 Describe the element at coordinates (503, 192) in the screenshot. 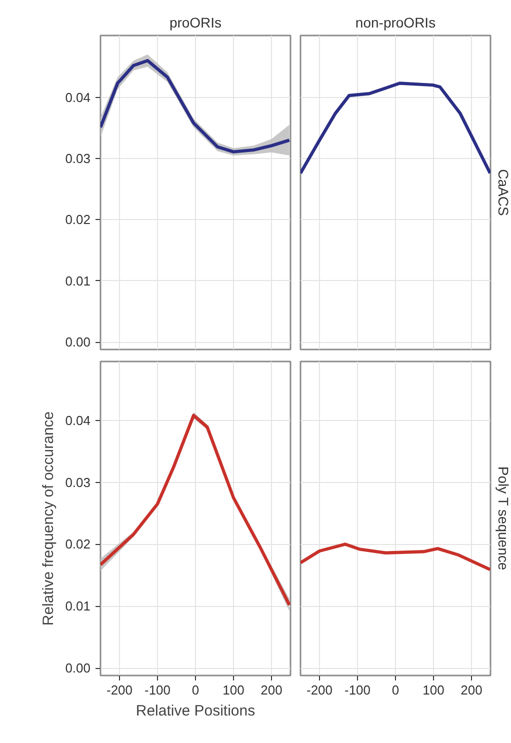

I see `text: CaACS` at that location.